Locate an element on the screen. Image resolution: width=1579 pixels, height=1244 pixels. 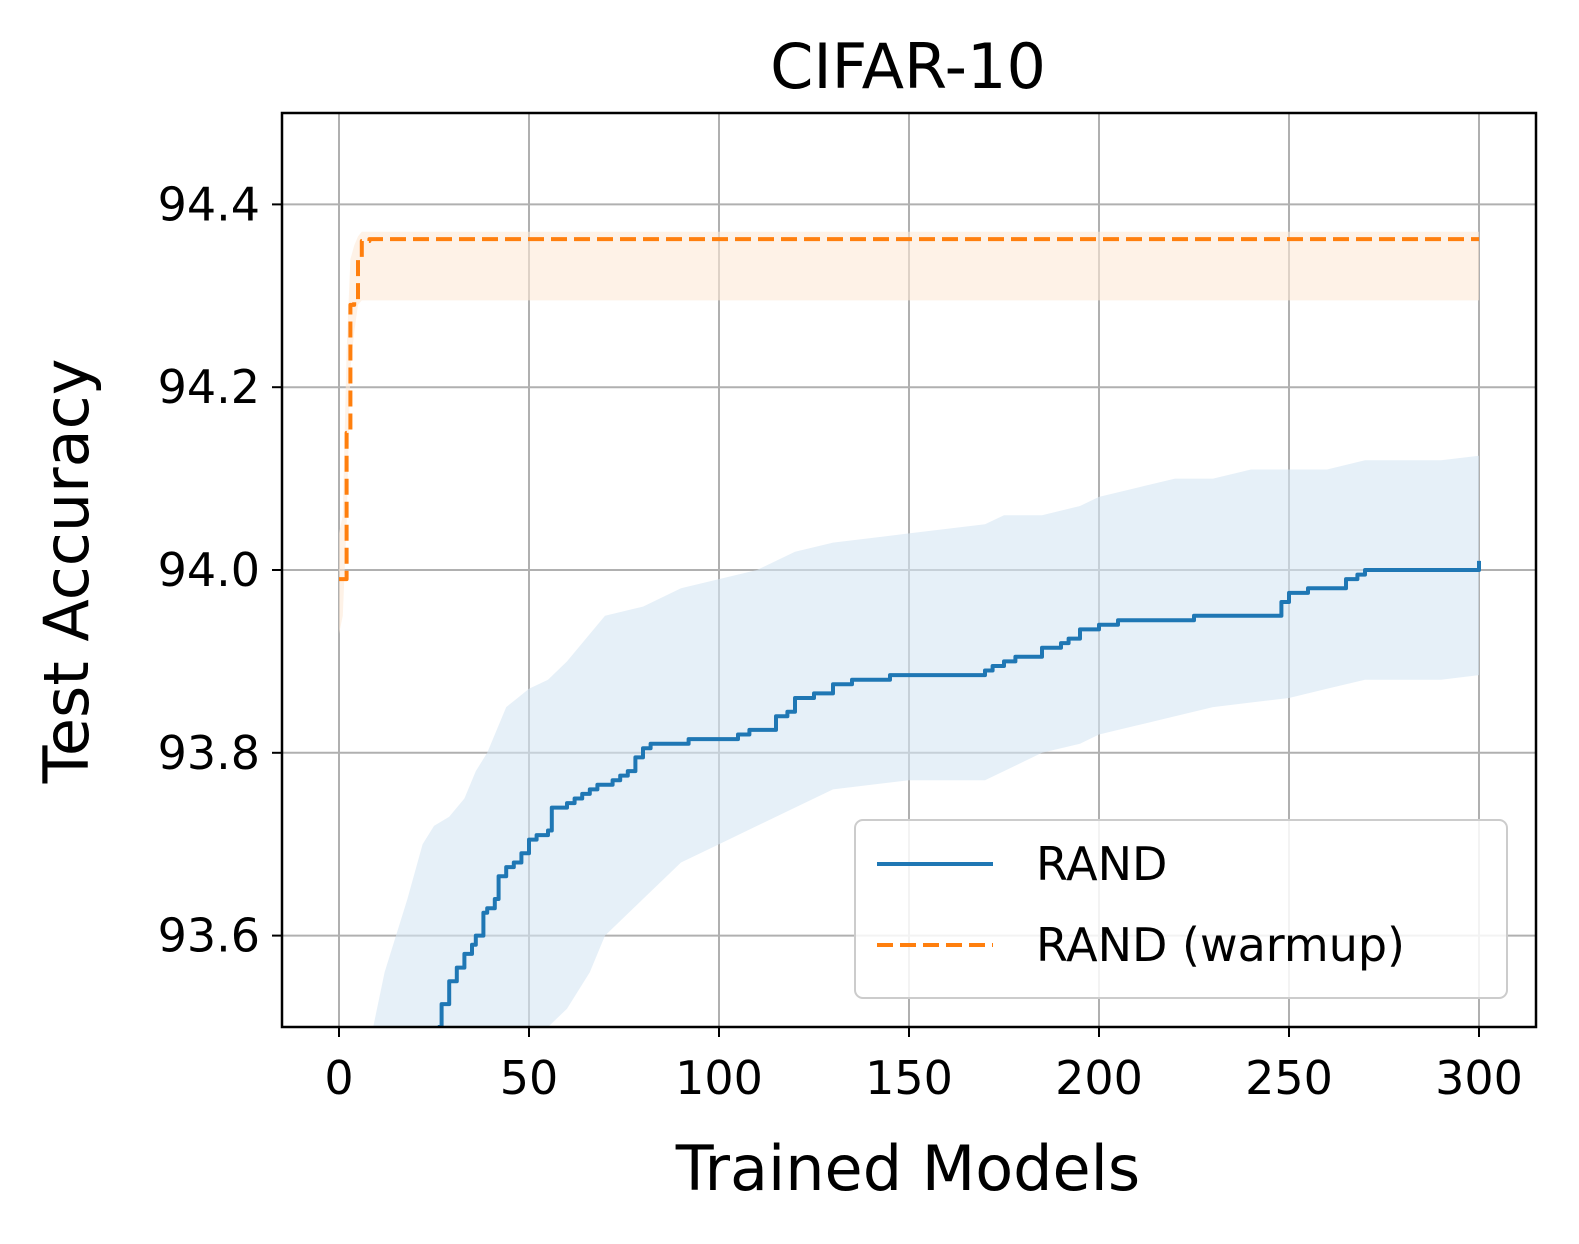
legend: RAND RAND (warmup) is located at coordinates (1181, 909).